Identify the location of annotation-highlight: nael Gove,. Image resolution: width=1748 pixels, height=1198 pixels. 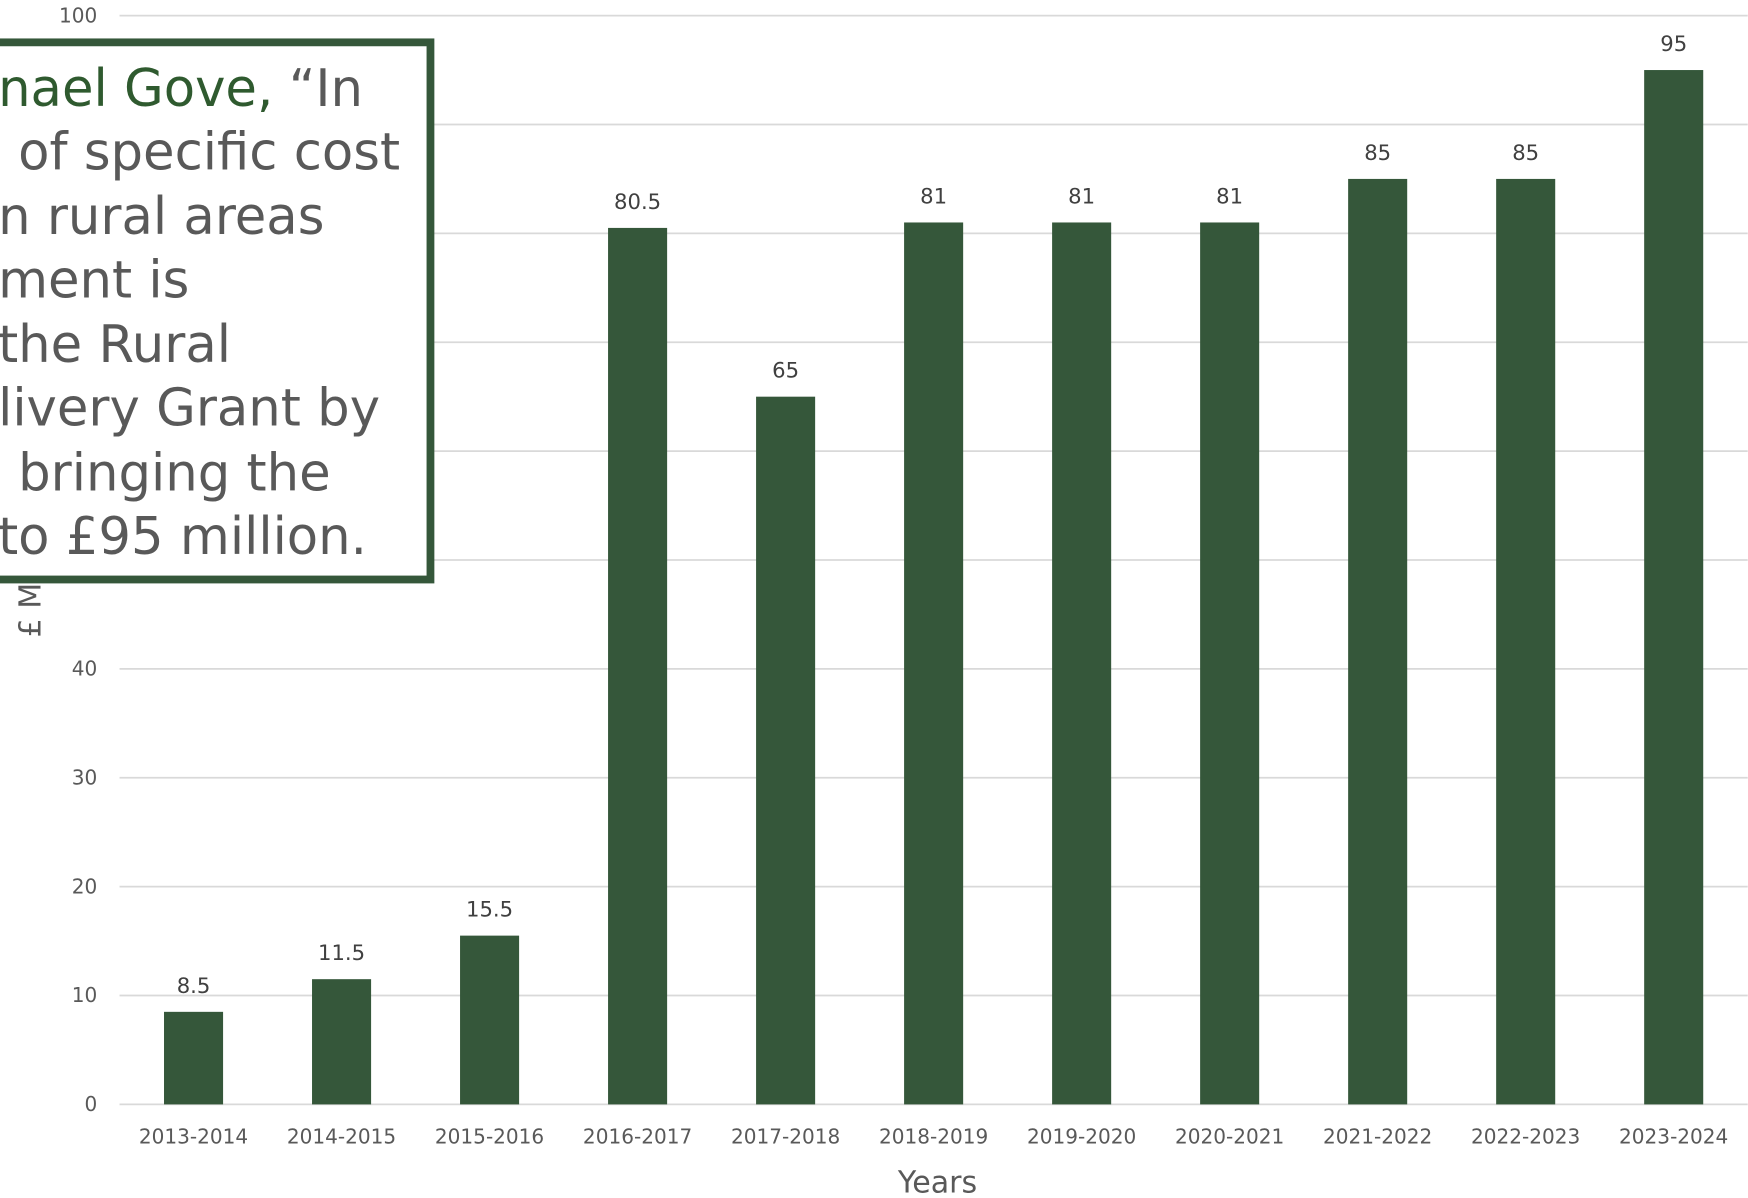
(136, 89).